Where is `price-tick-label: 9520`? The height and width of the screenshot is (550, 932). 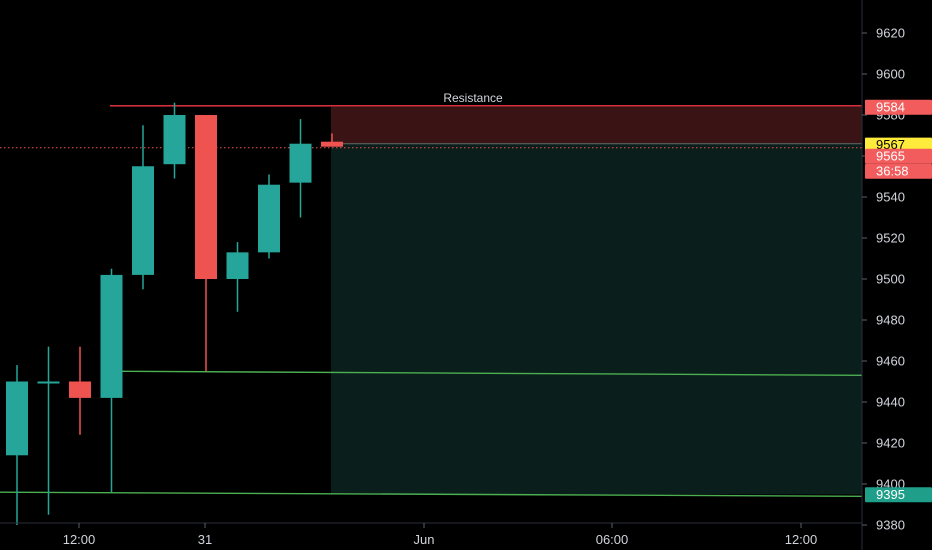 price-tick-label: 9520 is located at coordinates (890, 238).